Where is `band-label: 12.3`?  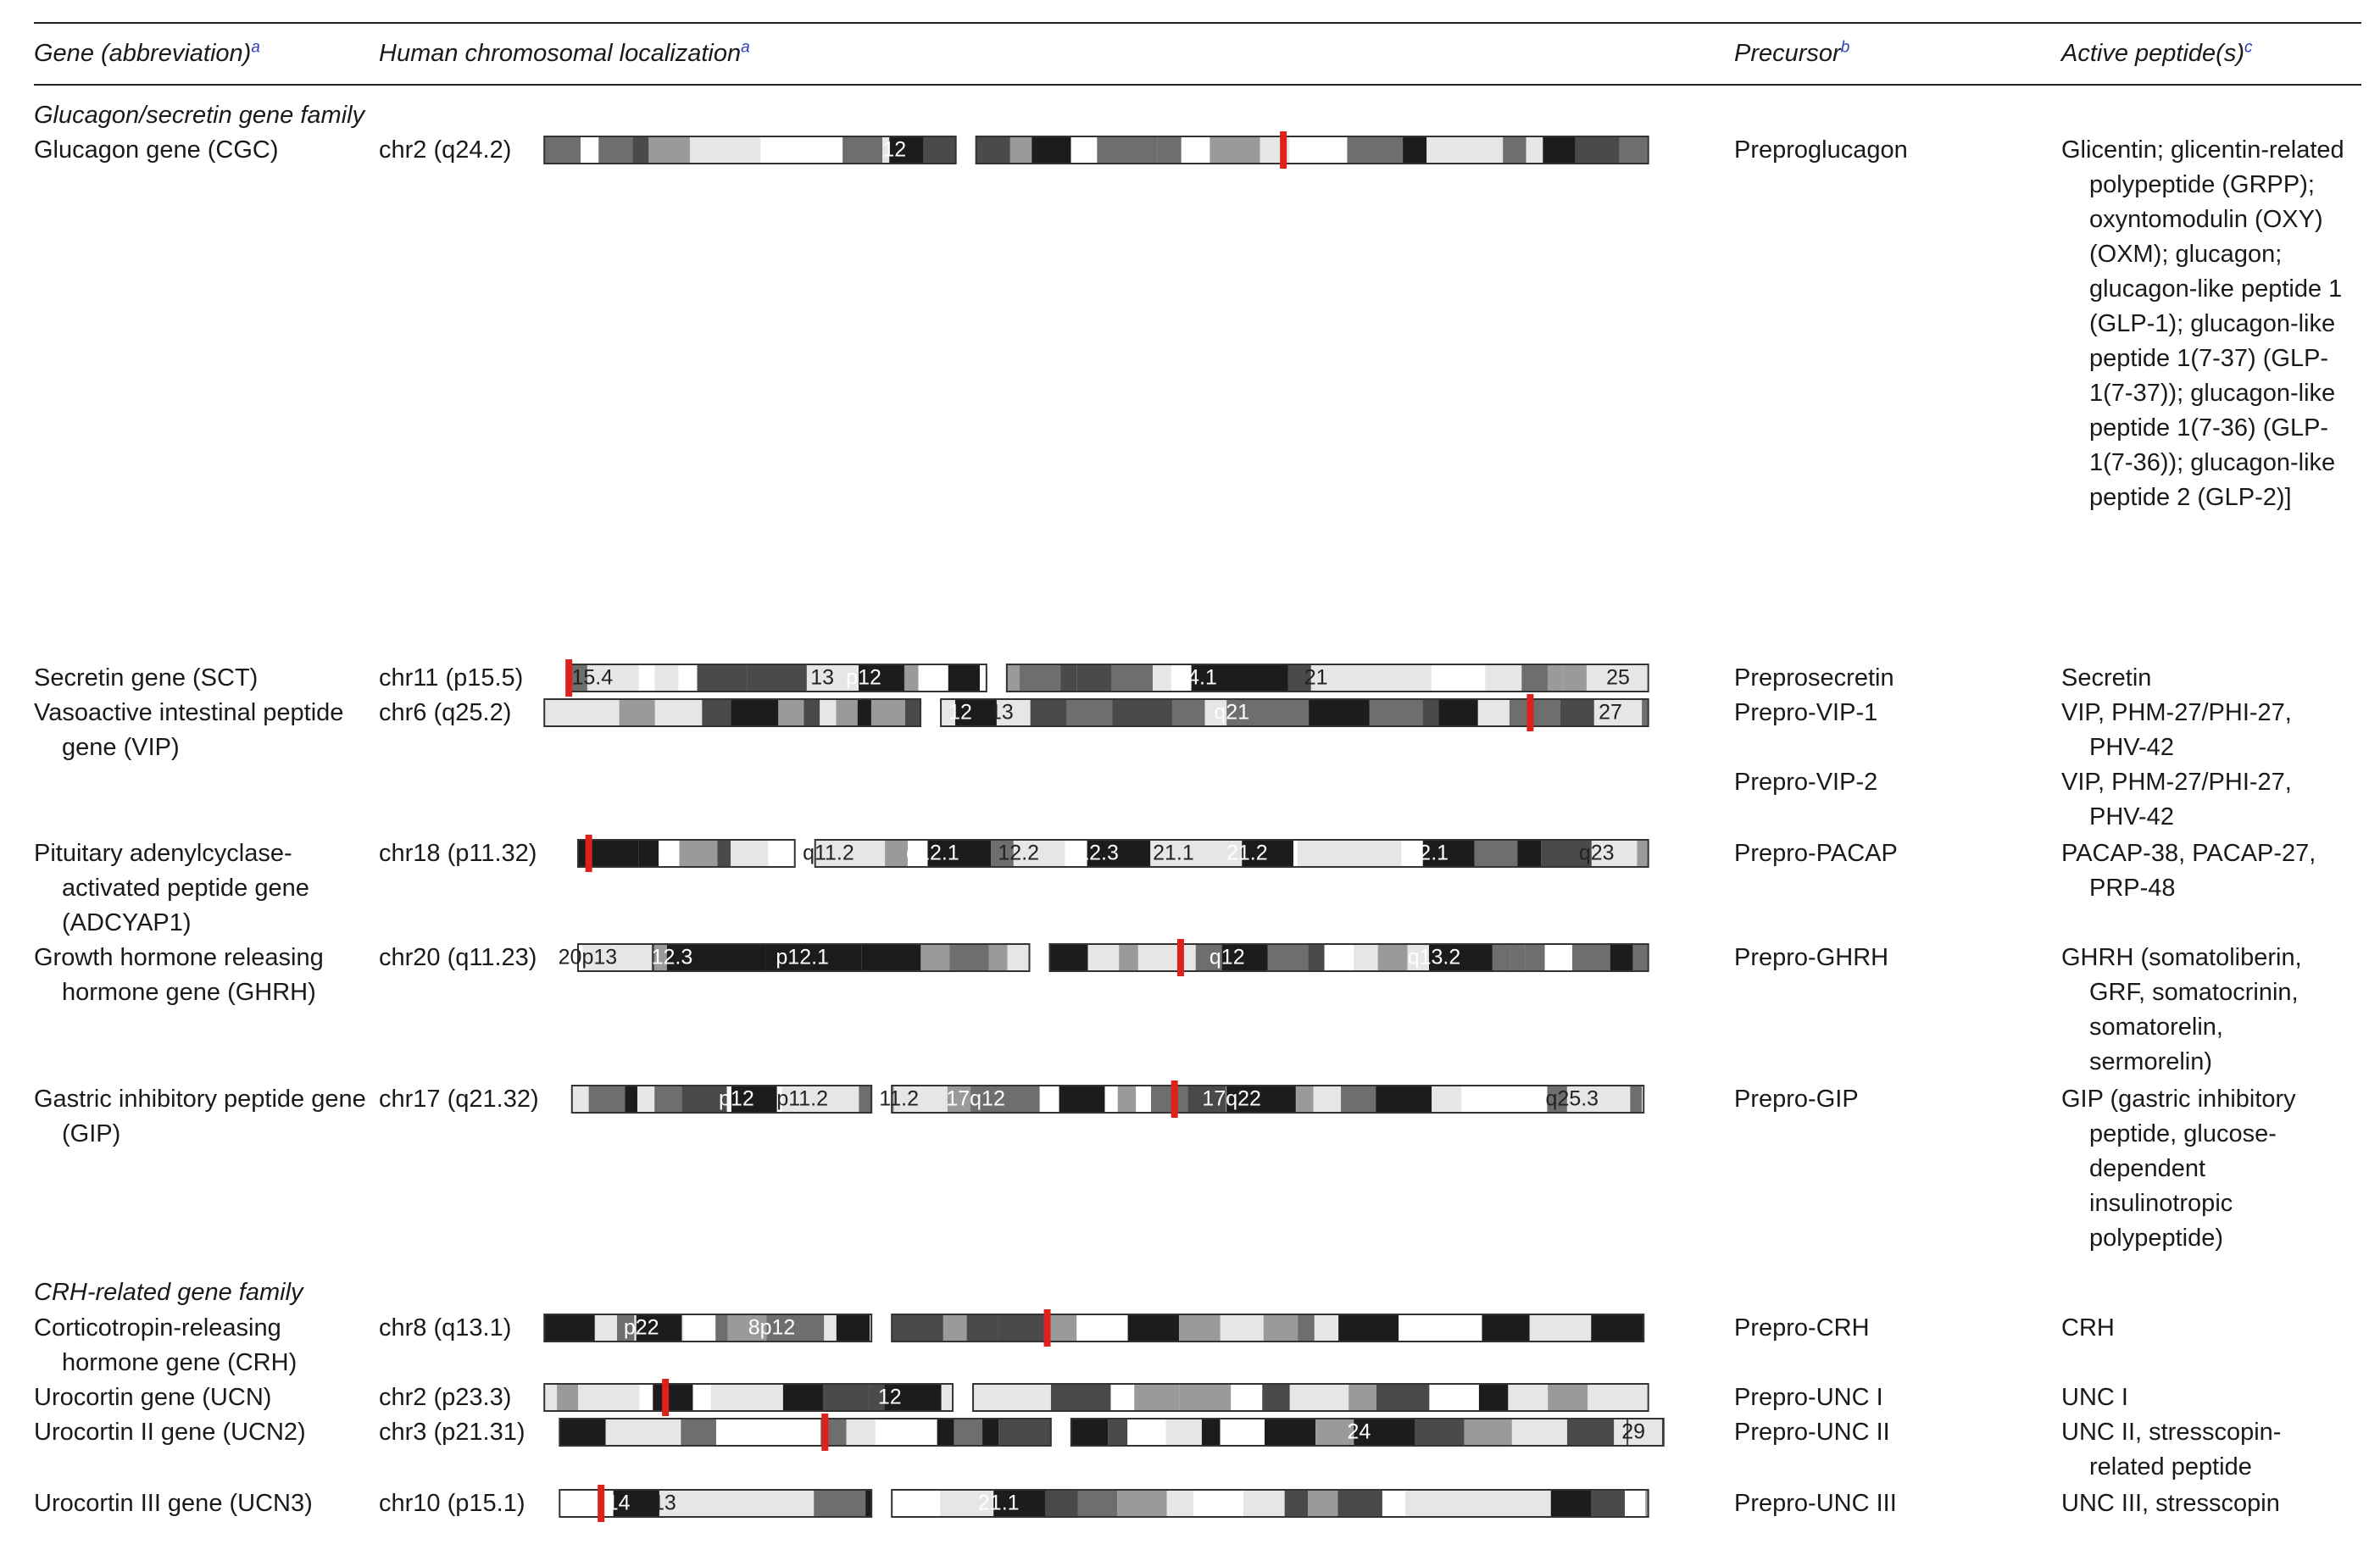 band-label: 12.3 is located at coordinates (672, 958).